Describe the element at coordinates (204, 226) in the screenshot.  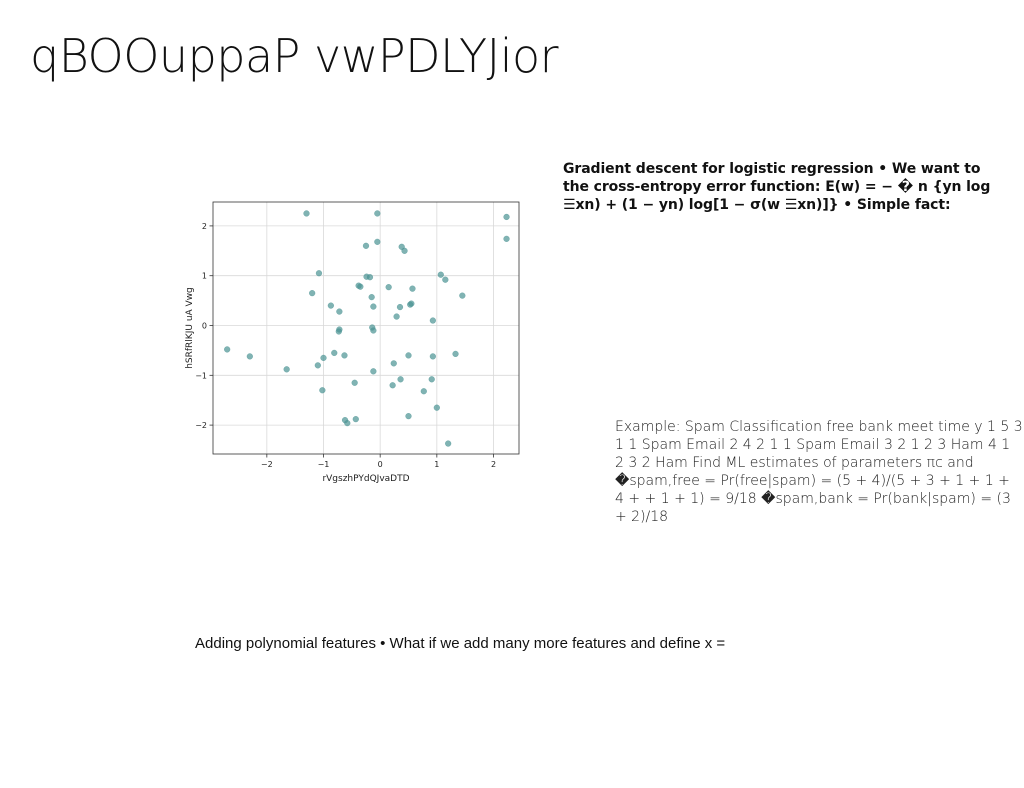
I see `y-tick-label: 2` at that location.